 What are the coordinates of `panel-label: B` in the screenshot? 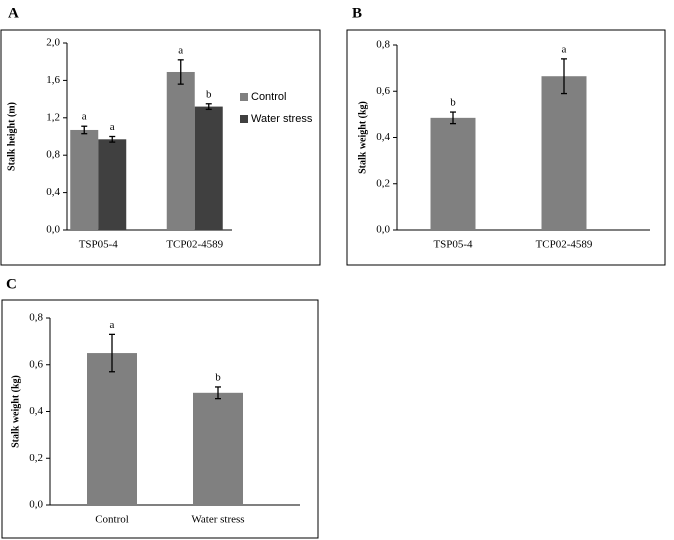 It's located at (357, 13).